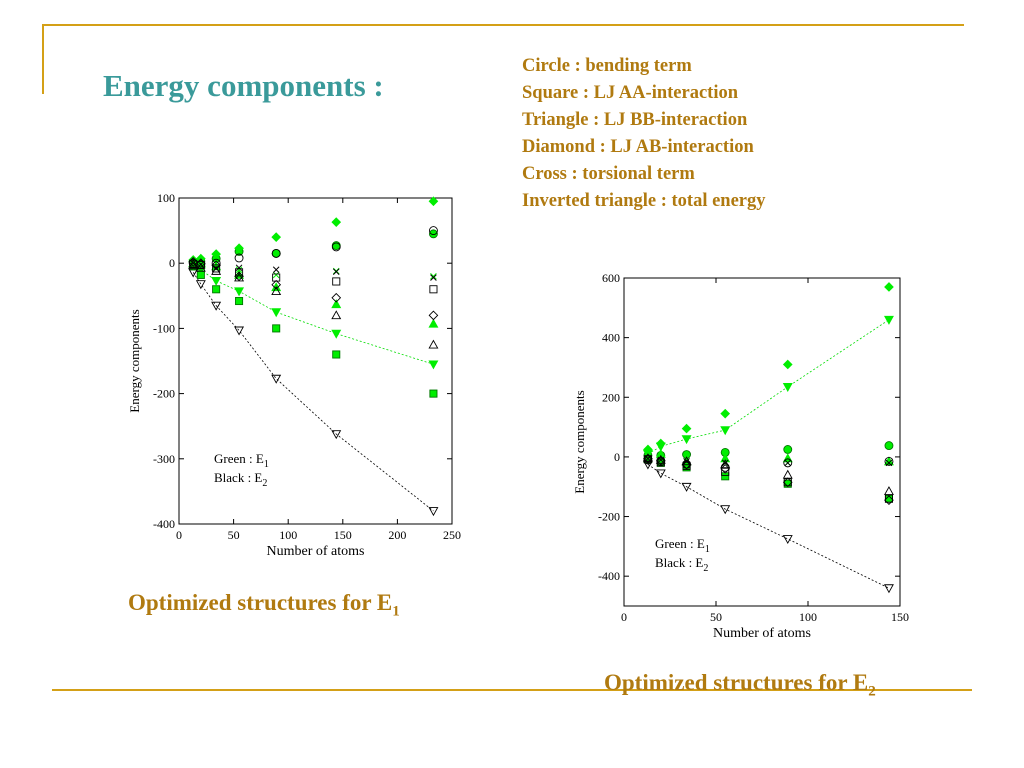 This screenshot has width=1024, height=768. I want to click on x-tick-label: 200, so click(397, 535).